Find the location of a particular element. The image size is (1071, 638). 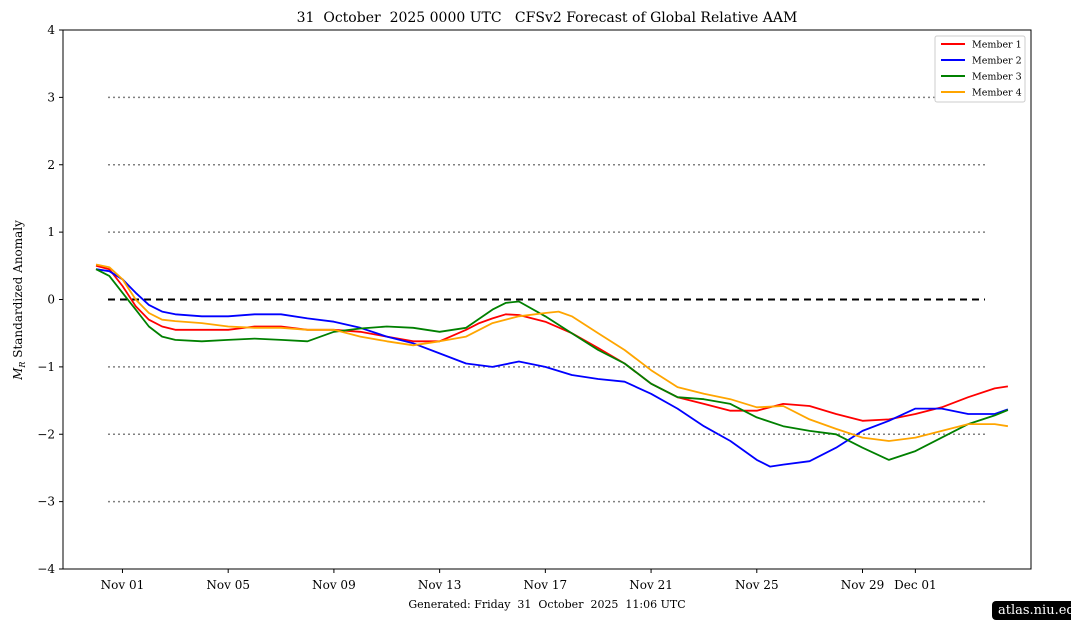

legend: Member 1 Member 2 Member 3 Member 4 is located at coordinates (980, 69).